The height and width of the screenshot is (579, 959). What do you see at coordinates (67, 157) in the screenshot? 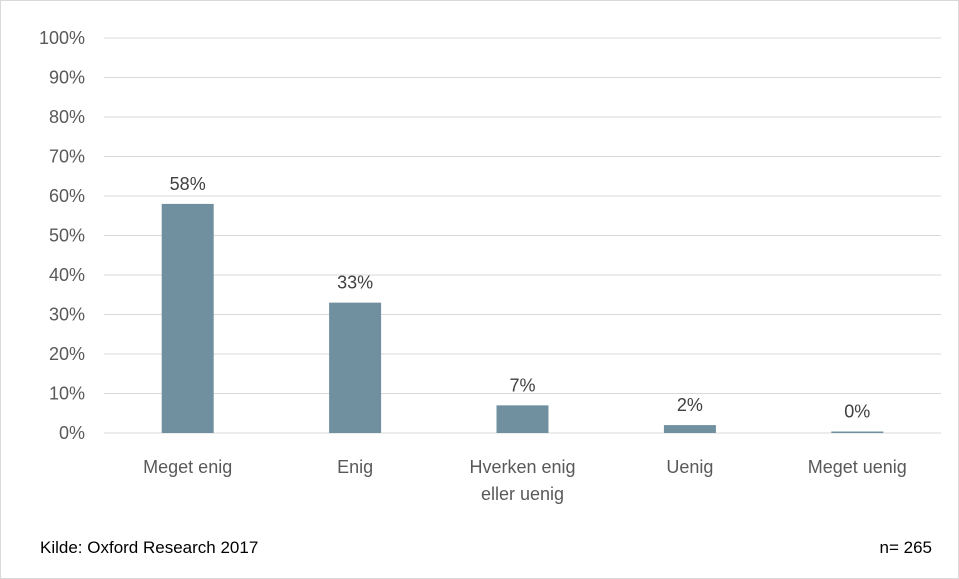
I see `y-tick-label: 70%` at bounding box center [67, 157].